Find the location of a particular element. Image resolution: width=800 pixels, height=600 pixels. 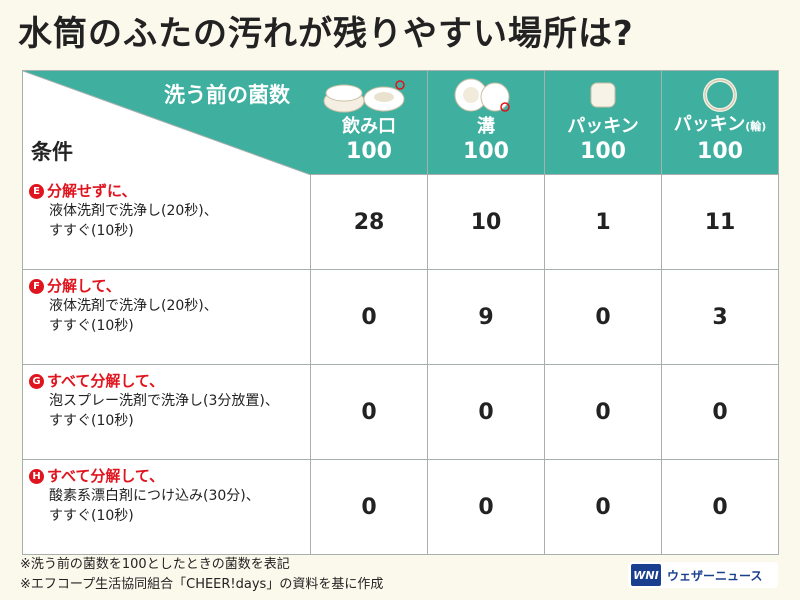

column-label: パッキン(輪) is located at coordinates (720, 124).